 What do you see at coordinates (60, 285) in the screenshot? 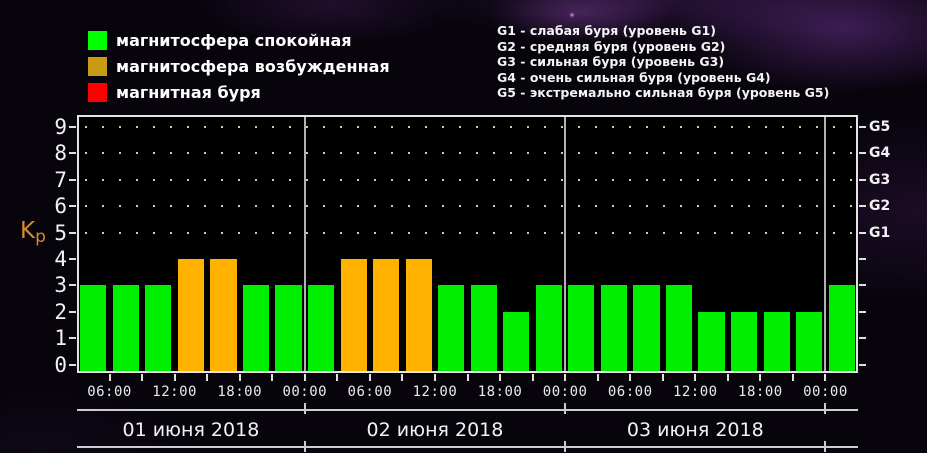
I see `y-axis-label-3: 3` at bounding box center [60, 285].